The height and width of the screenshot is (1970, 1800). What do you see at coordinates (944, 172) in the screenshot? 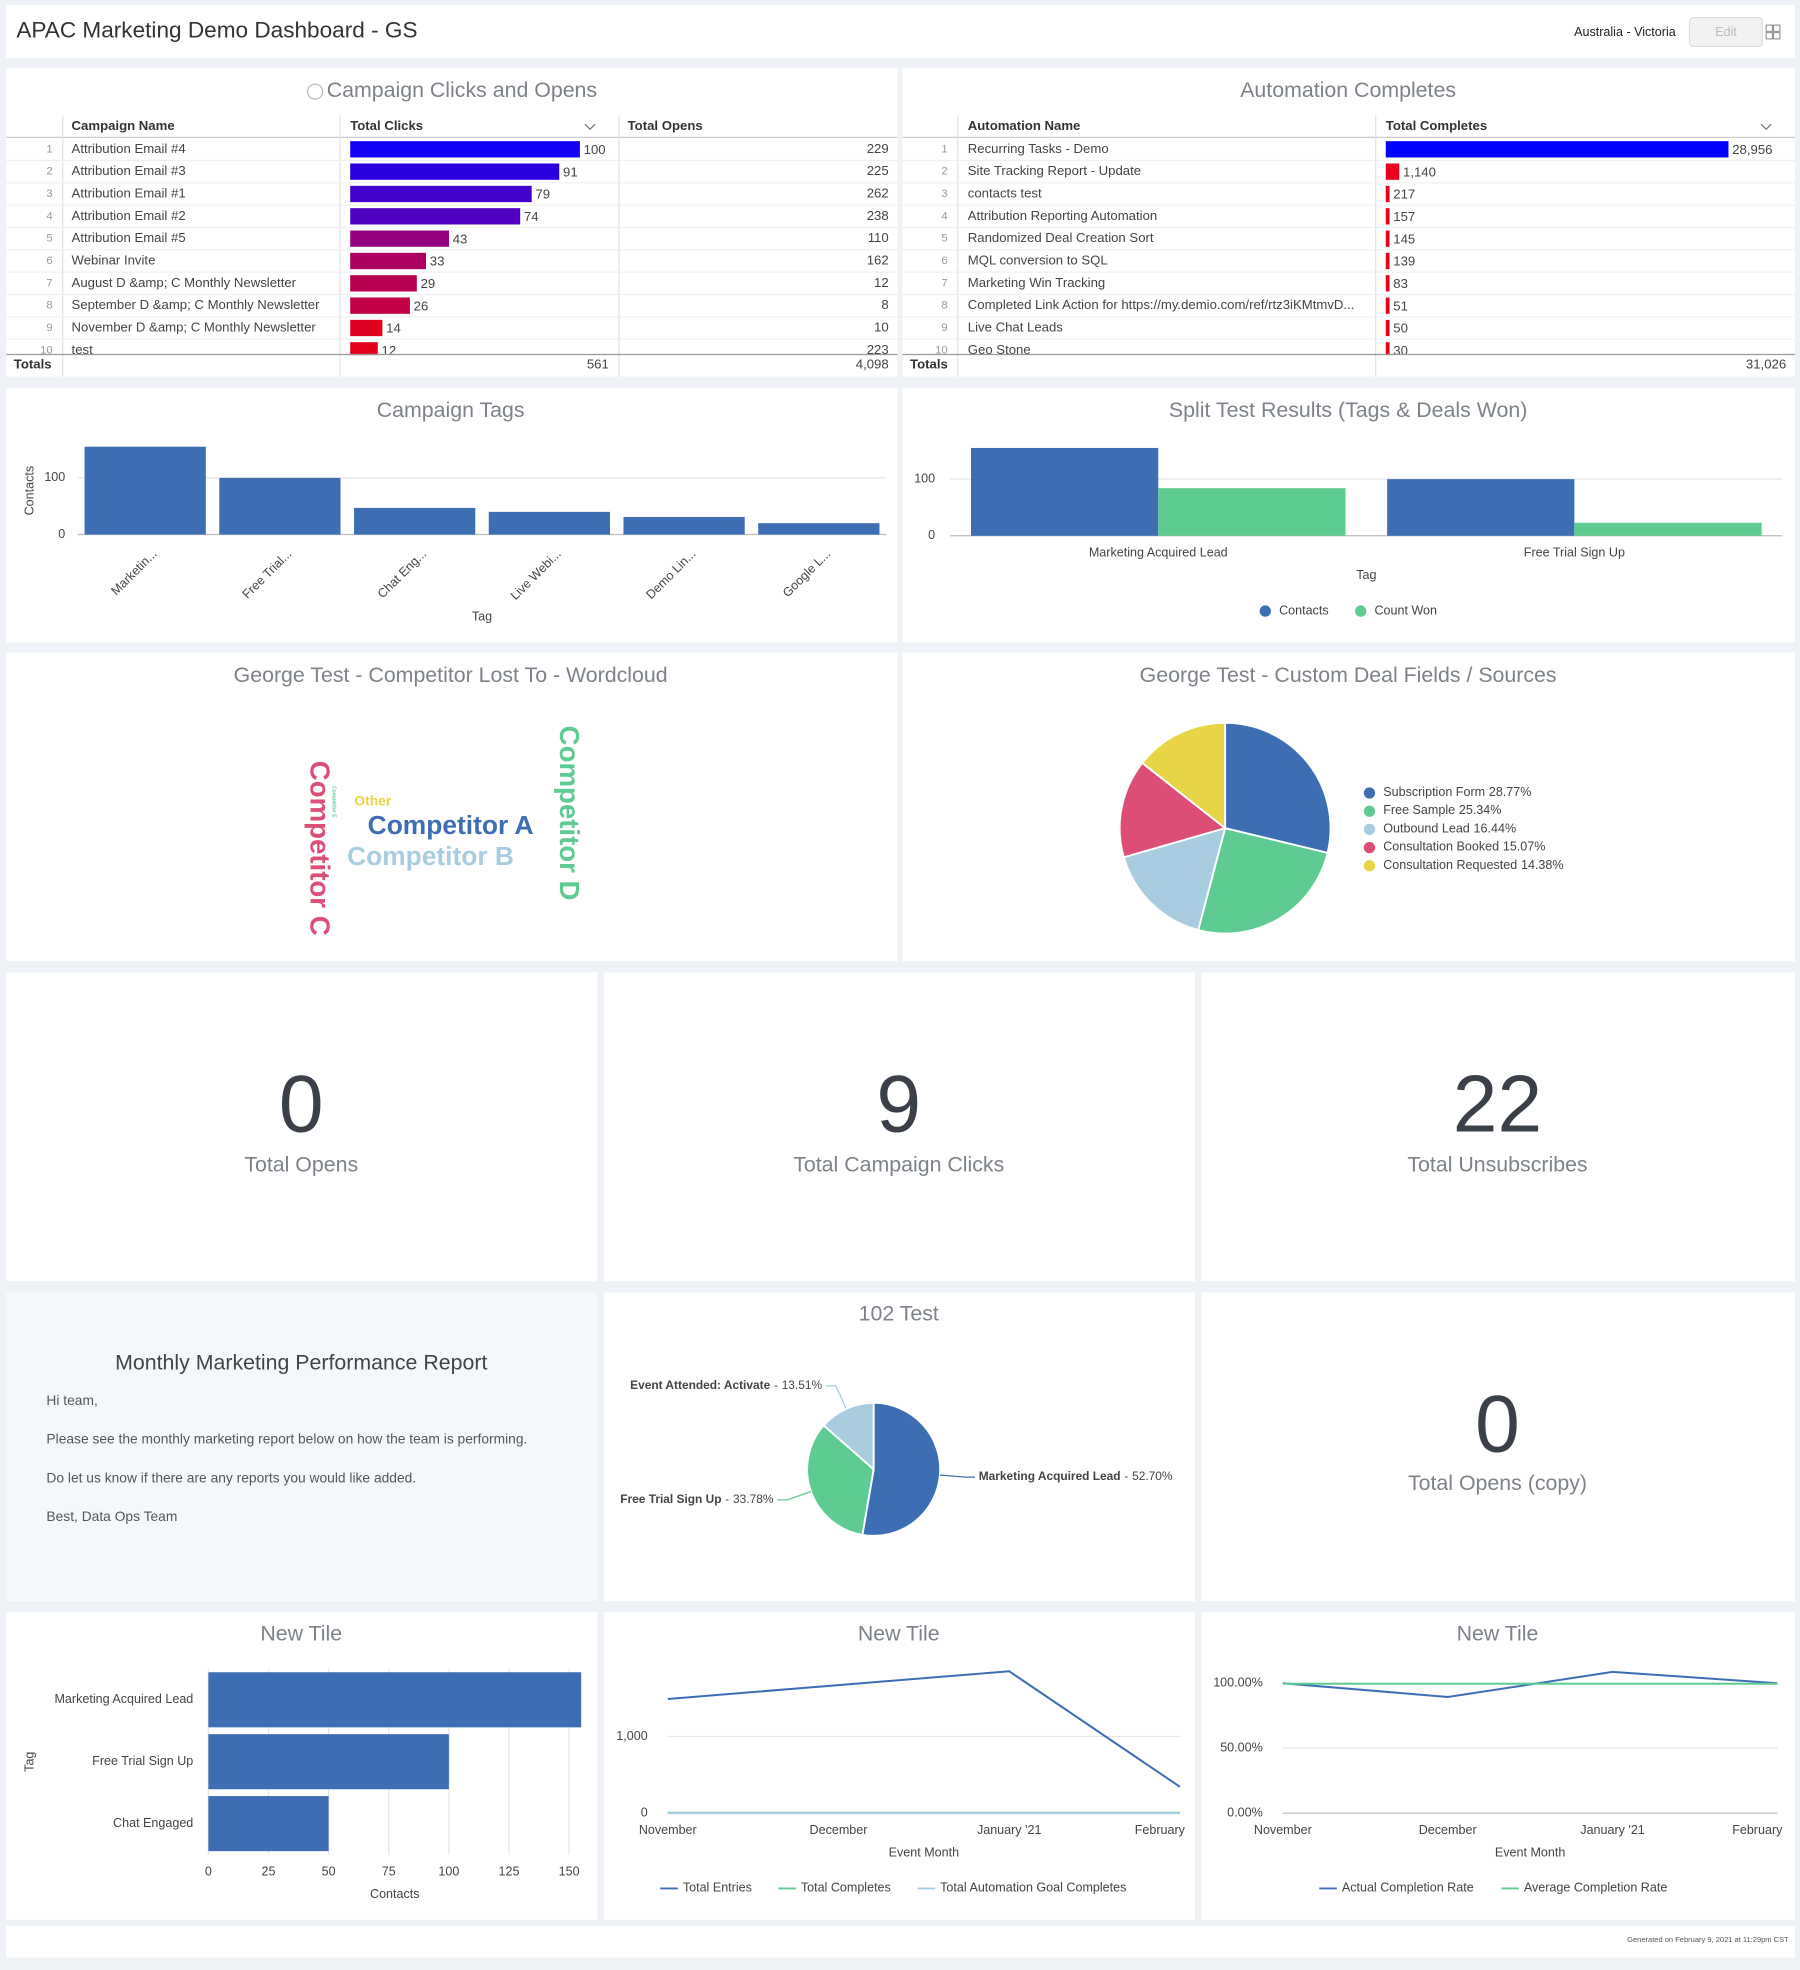
I see `row-number: 2` at bounding box center [944, 172].